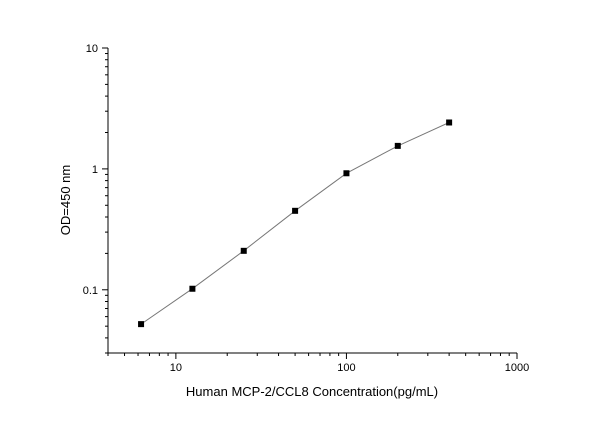 This screenshot has height=422, width=600. I want to click on y-tick-label: 10, so click(92, 49).